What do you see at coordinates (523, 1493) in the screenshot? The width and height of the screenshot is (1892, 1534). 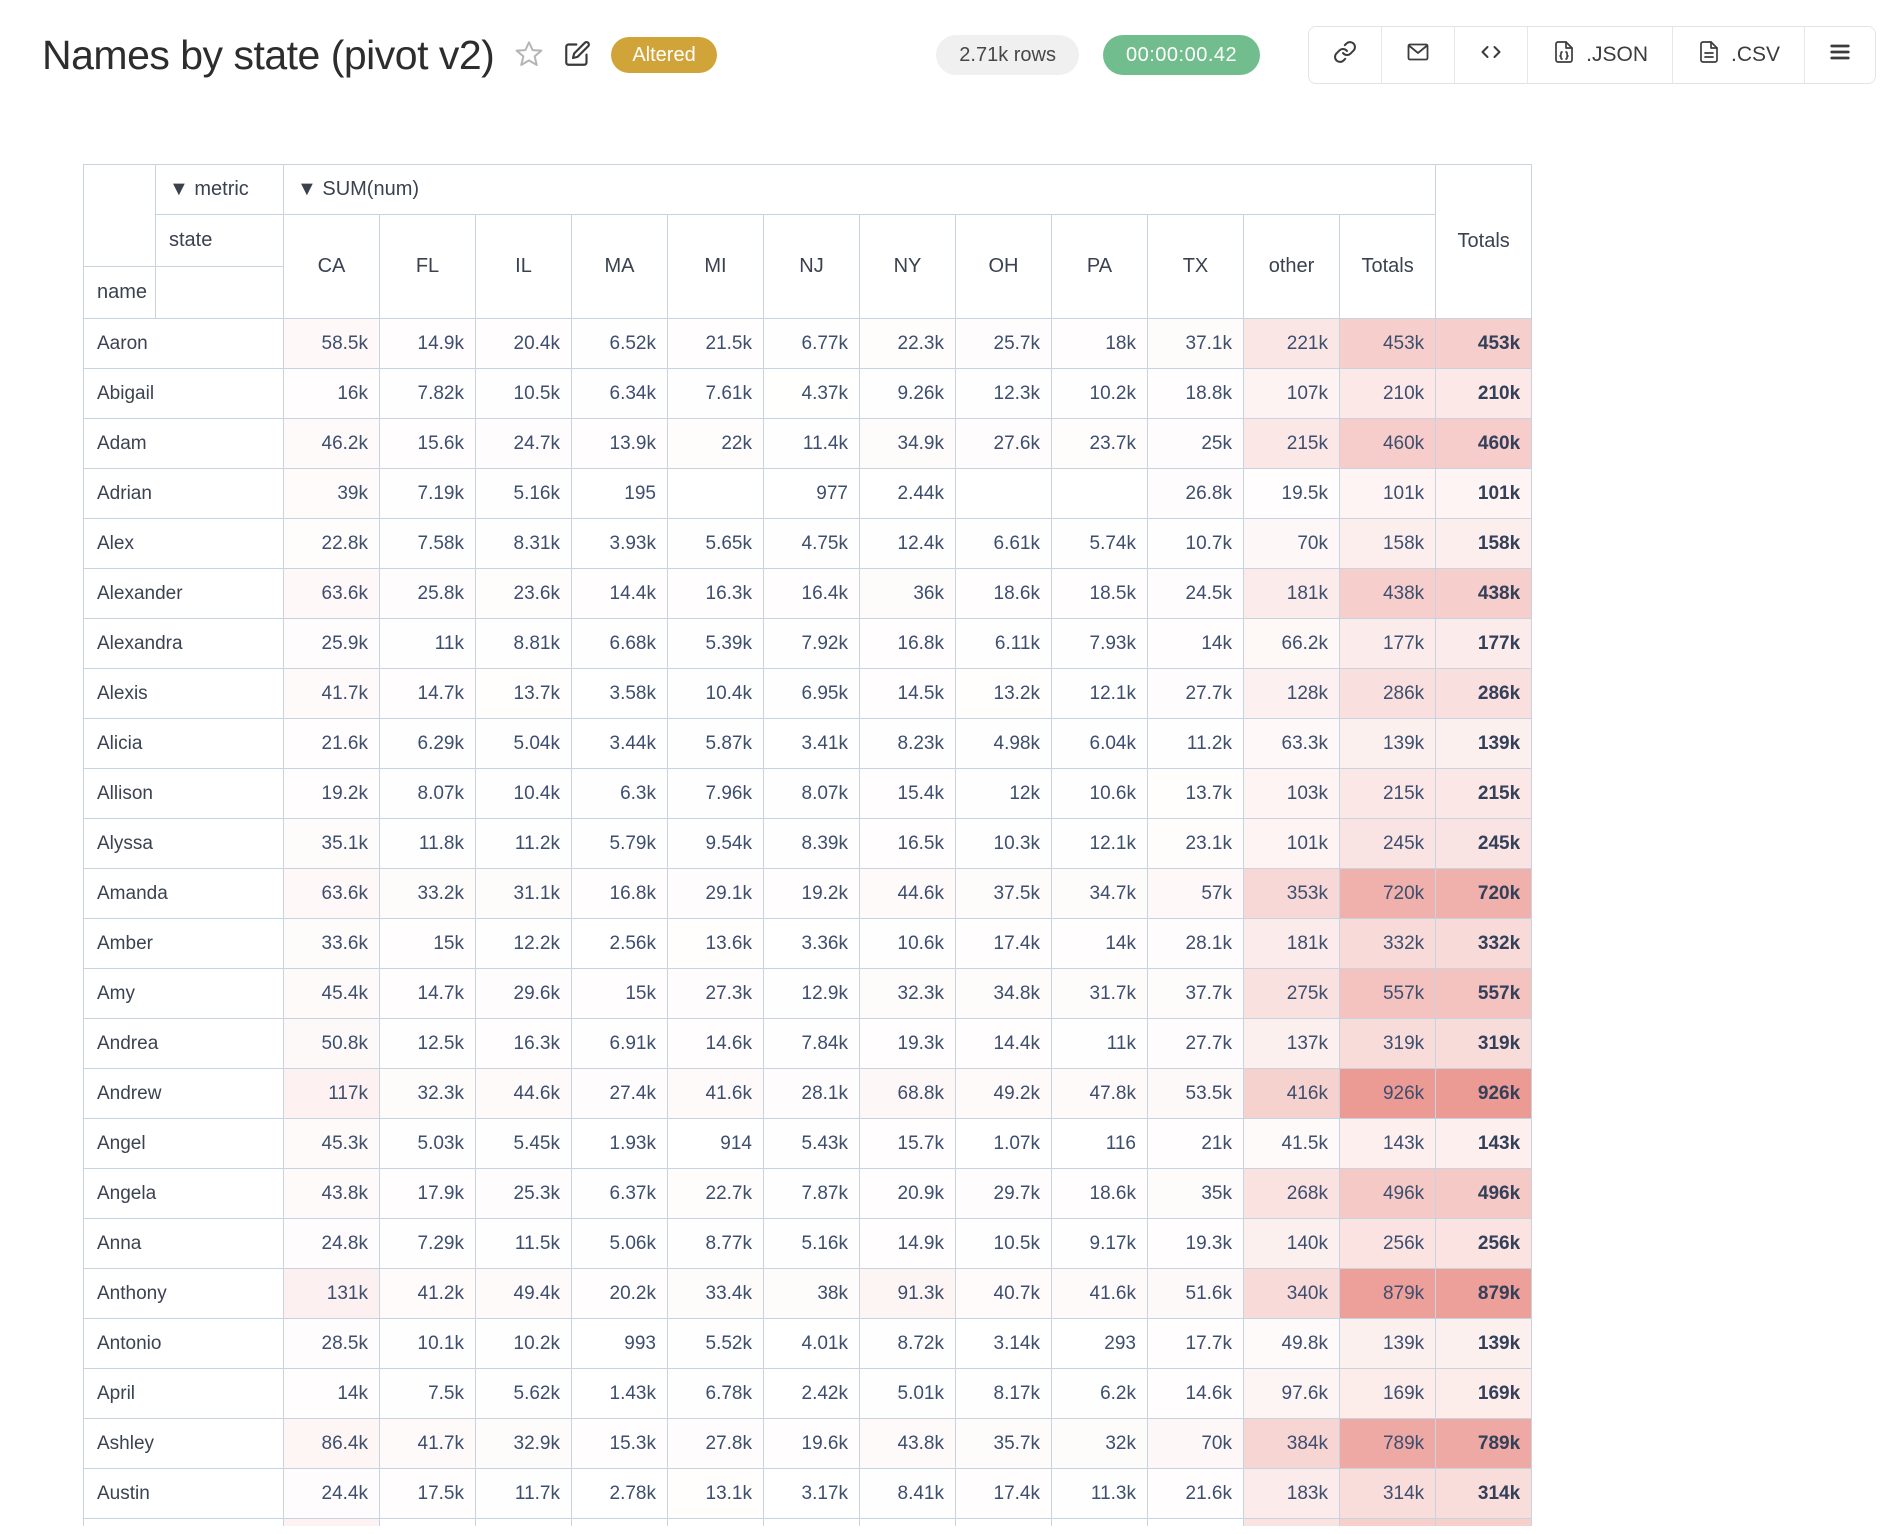 I see `value-cell: 11.7k` at bounding box center [523, 1493].